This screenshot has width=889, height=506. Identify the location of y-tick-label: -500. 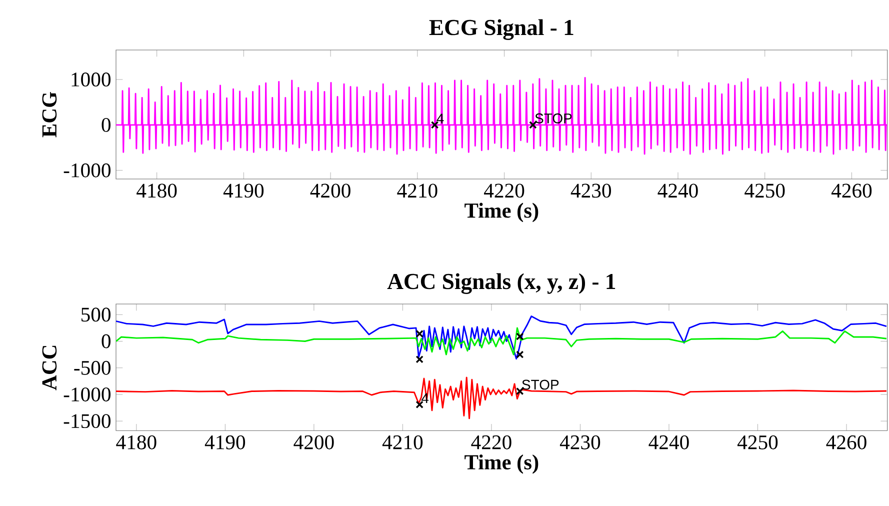
(92, 367).